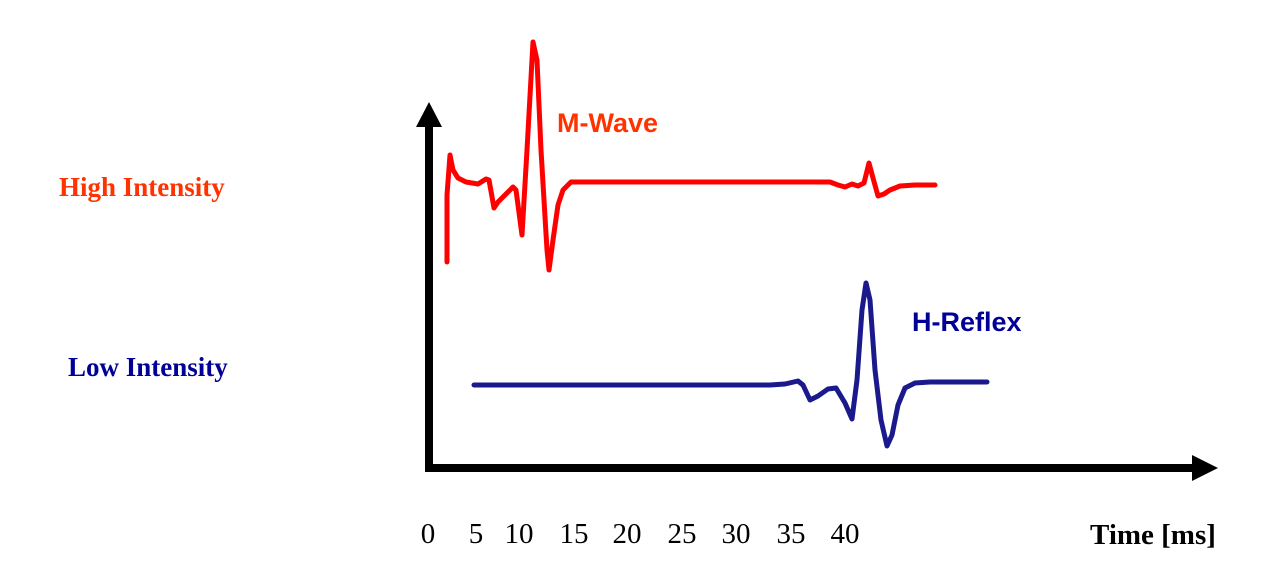 The height and width of the screenshot is (585, 1279). I want to click on x-tick: 10, so click(519, 534).